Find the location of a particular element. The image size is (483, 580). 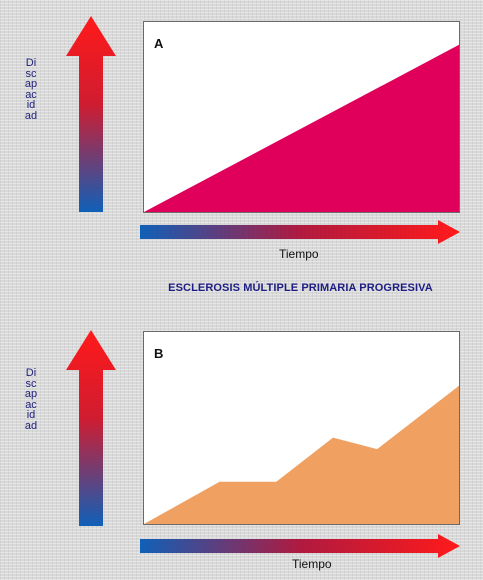

vertical-disability-arrow-b is located at coordinates (91, 428).